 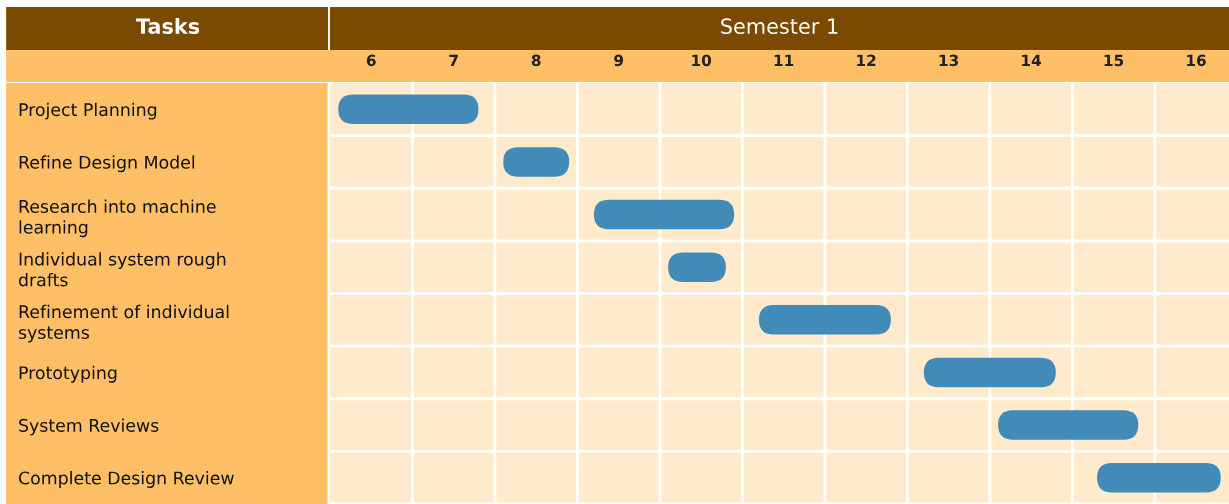 I want to click on y-tick-label: Refinement of individual systems, so click(x=123, y=323).